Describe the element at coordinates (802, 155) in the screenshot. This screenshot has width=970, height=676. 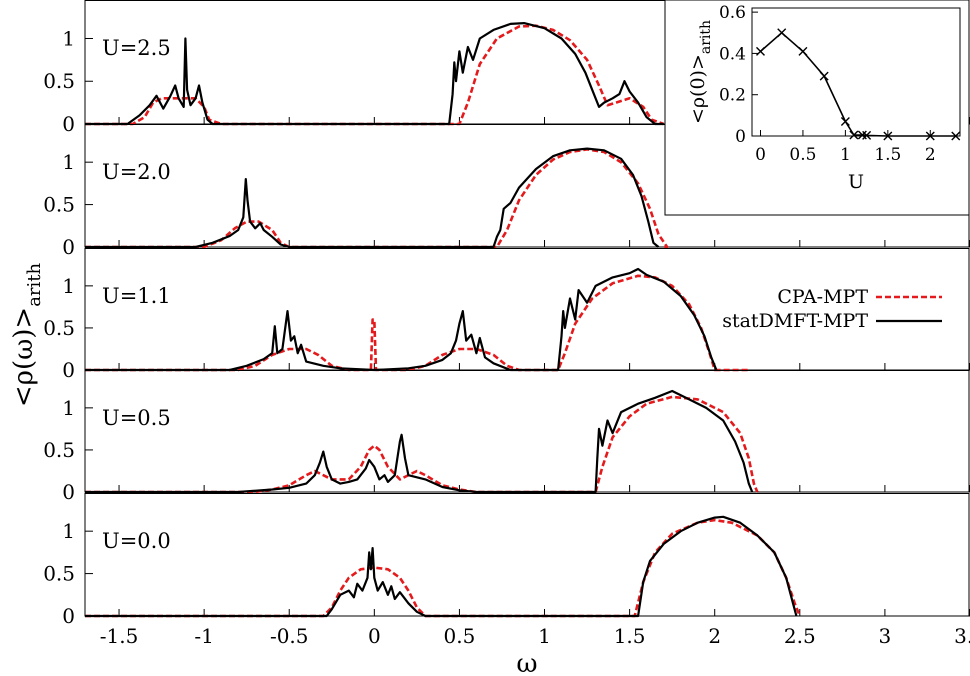
I see `inset-x-tick-label: 0.5` at that location.